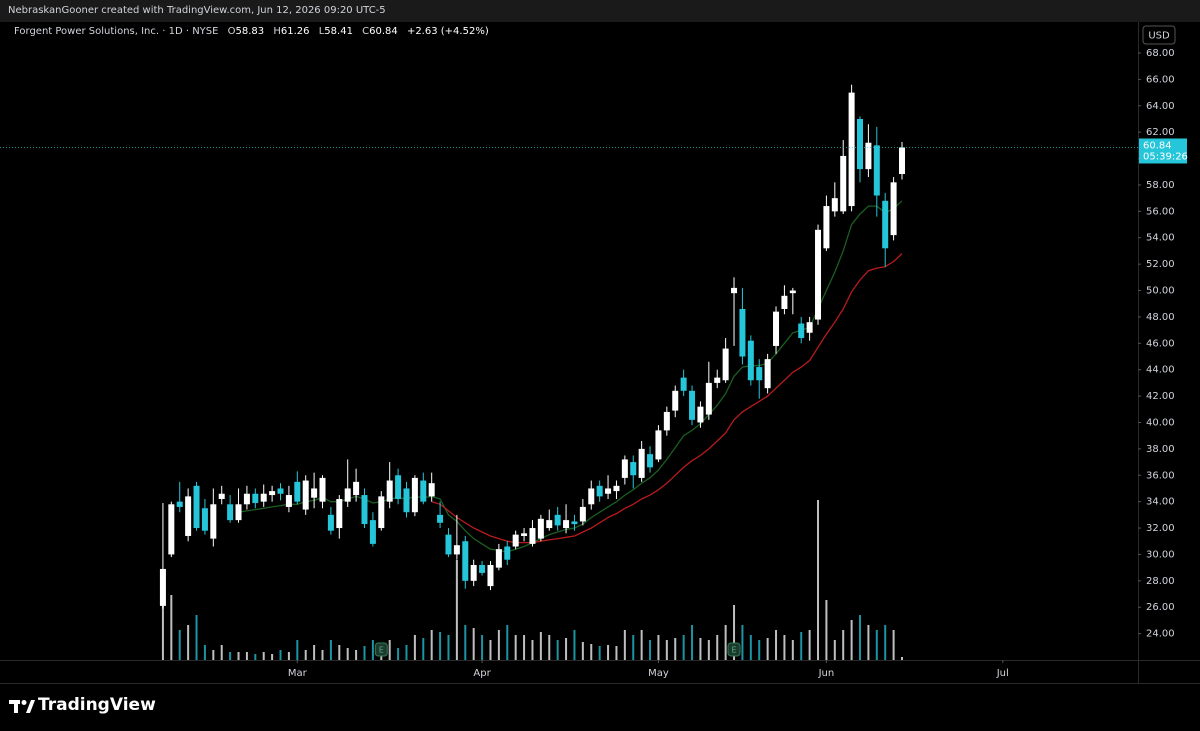 The image size is (1200, 731). I want to click on x-tick-label: May, so click(658, 673).